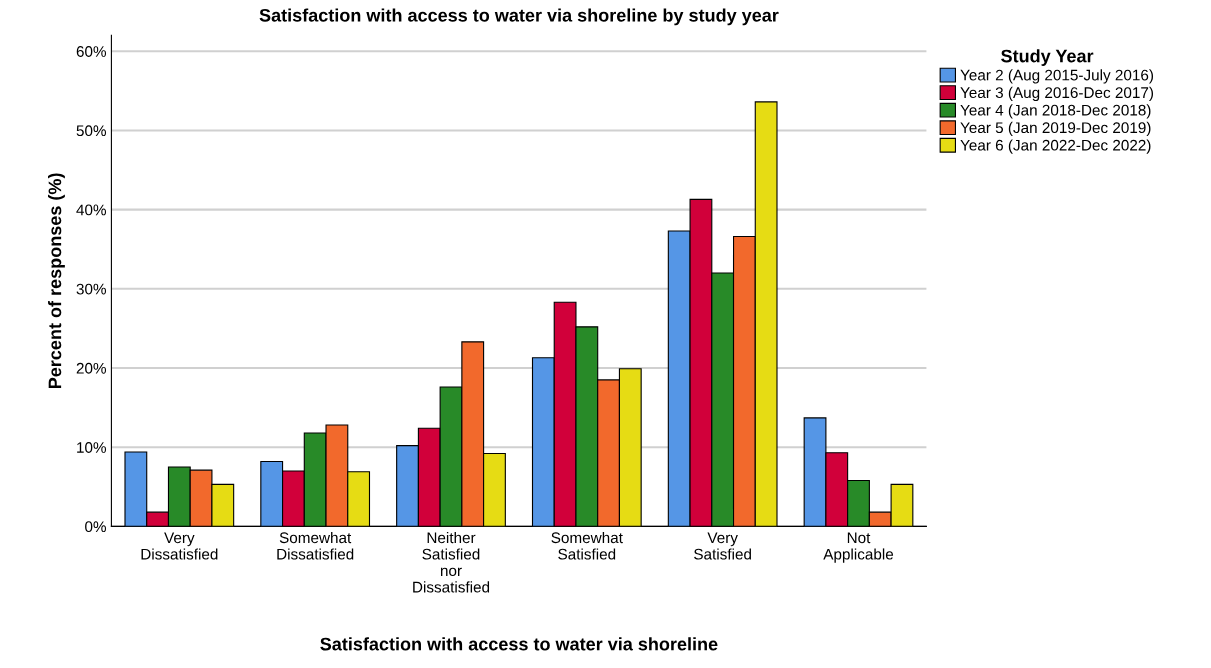  What do you see at coordinates (858, 547) in the screenshot?
I see `x-tick-label: Not Applicable` at bounding box center [858, 547].